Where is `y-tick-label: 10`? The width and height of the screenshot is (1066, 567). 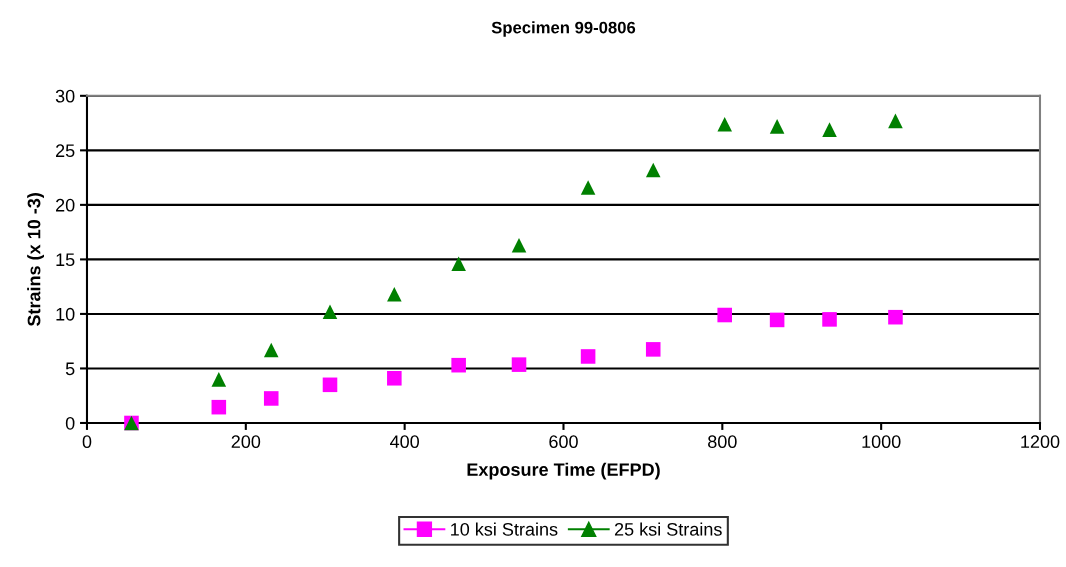
y-tick-label: 10 is located at coordinates (65, 314).